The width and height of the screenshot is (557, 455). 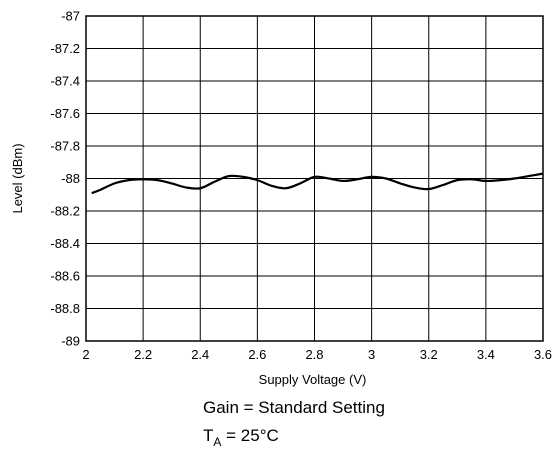 What do you see at coordinates (65, 146) in the screenshot?
I see `y-tick-label: -87.8` at bounding box center [65, 146].